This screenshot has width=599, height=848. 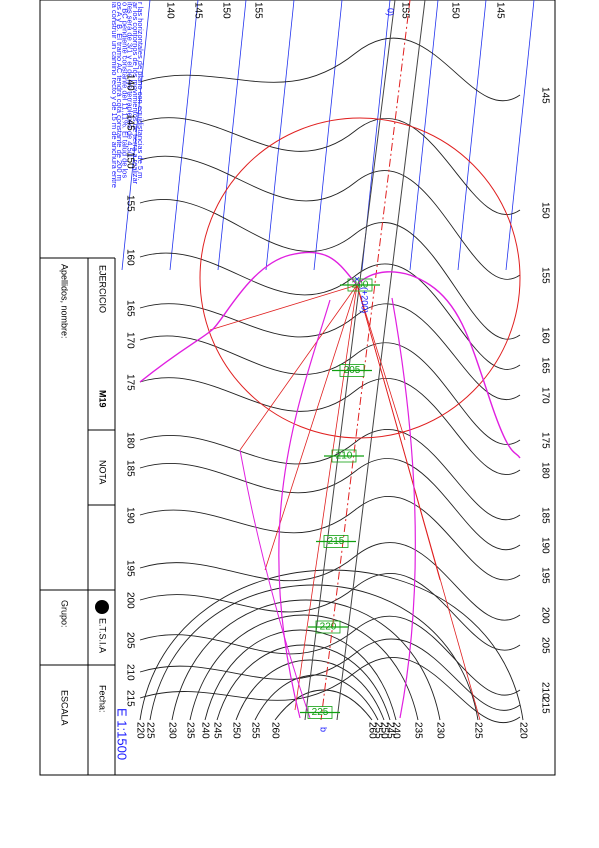 I want to click on school-logo, so click(x=102, y=607).